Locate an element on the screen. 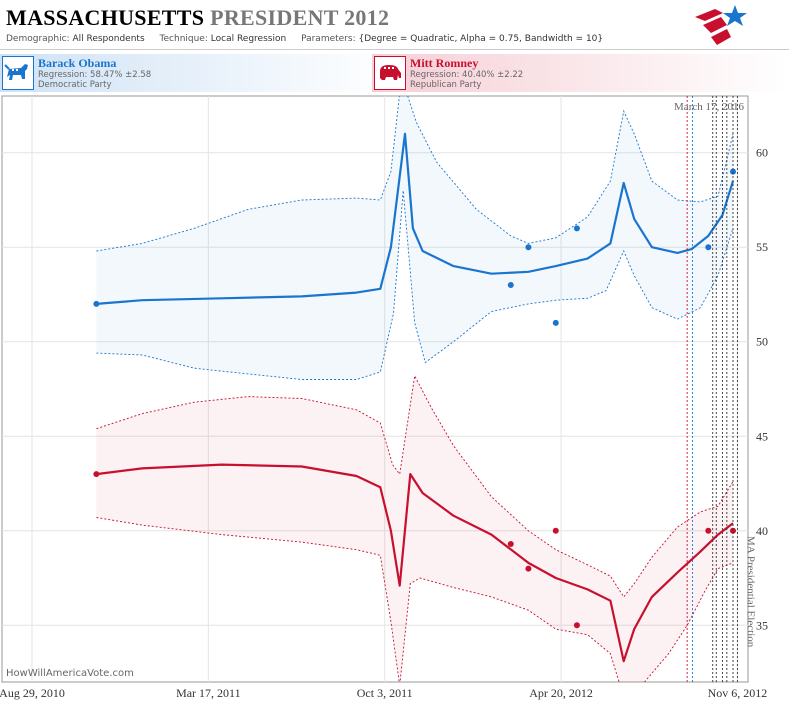 This screenshot has width=789, height=704. technique-value: Local Regression is located at coordinates (248, 39).